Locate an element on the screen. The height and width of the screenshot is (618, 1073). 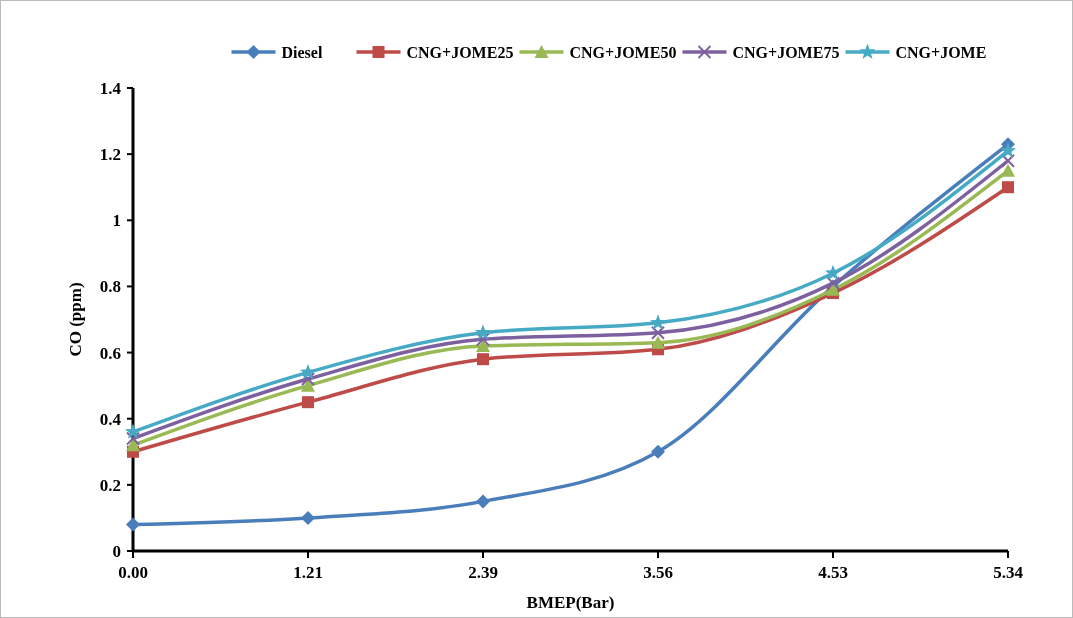
x-tick-label: 1.21 is located at coordinates (308, 572).